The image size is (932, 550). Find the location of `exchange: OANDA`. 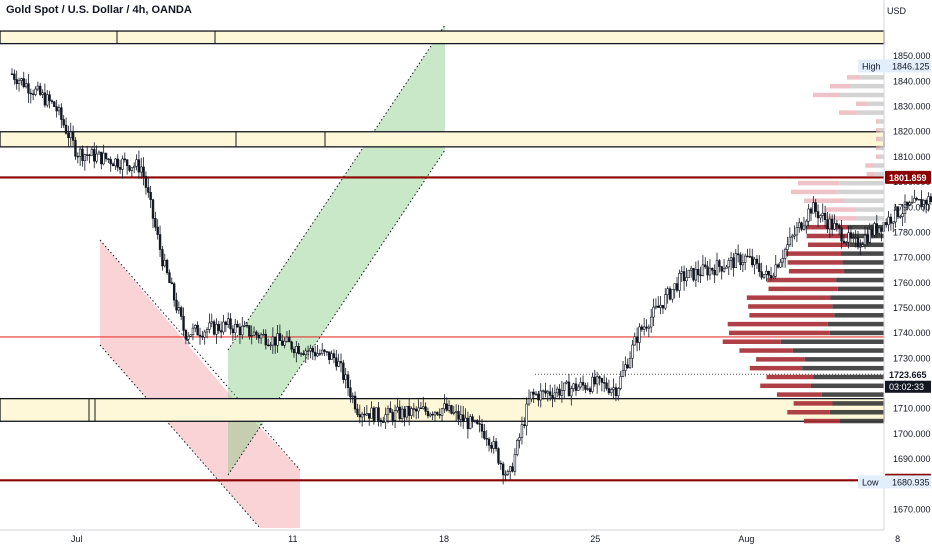

exchange: OANDA is located at coordinates (171, 10).